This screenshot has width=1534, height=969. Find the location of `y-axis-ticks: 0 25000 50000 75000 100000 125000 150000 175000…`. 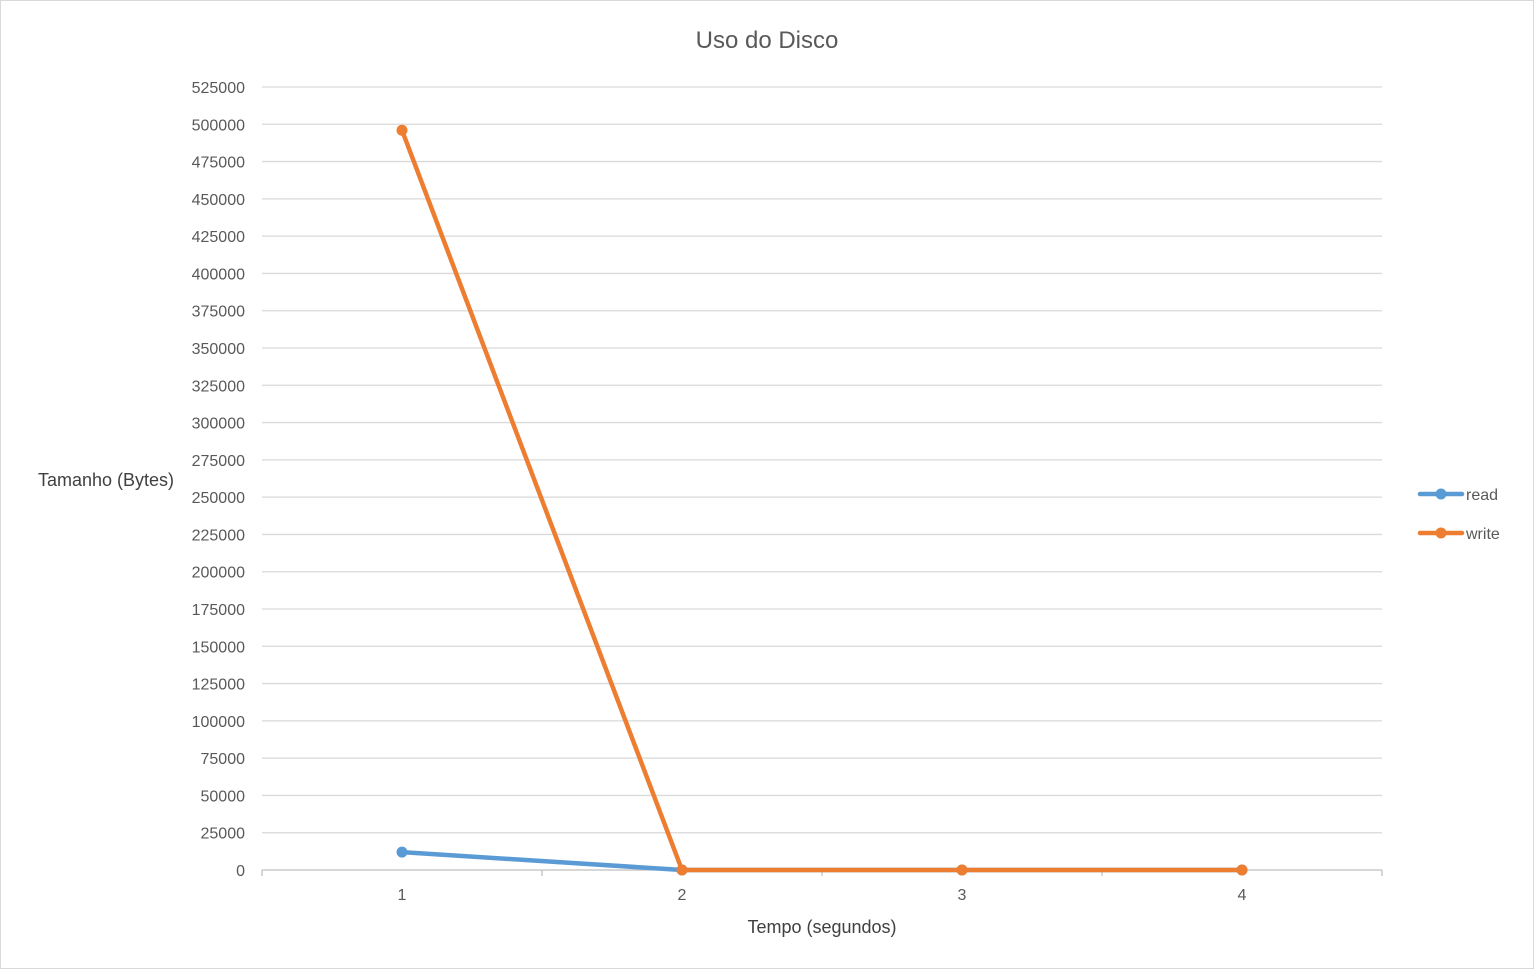

y-axis-ticks: 0 25000 50000 75000 100000 125000 150000 175000… is located at coordinates (218, 480).